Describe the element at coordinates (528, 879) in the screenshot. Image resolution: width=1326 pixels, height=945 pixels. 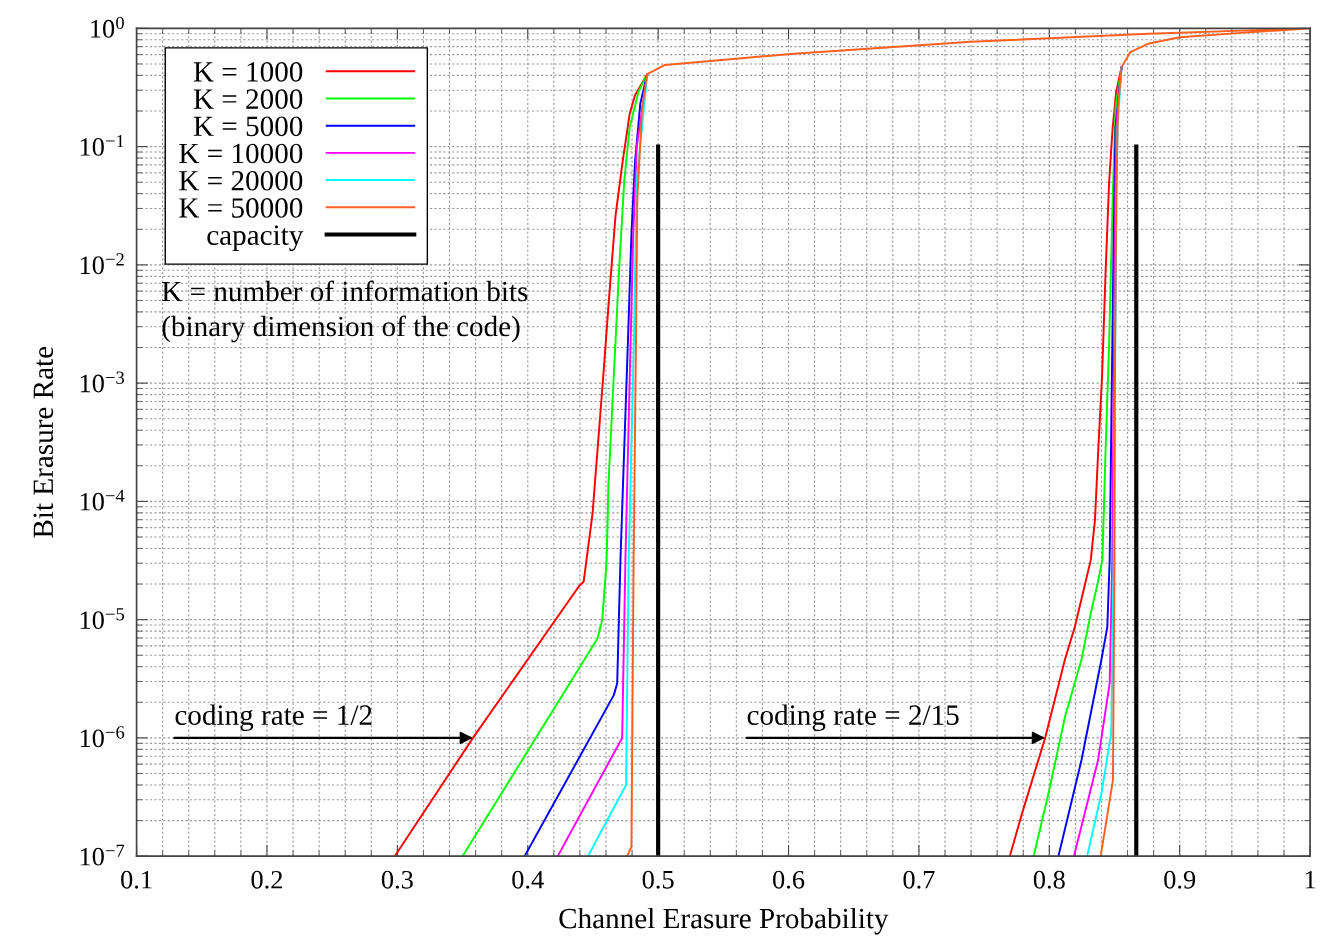
I see `x-tick-label: 0.4` at that location.